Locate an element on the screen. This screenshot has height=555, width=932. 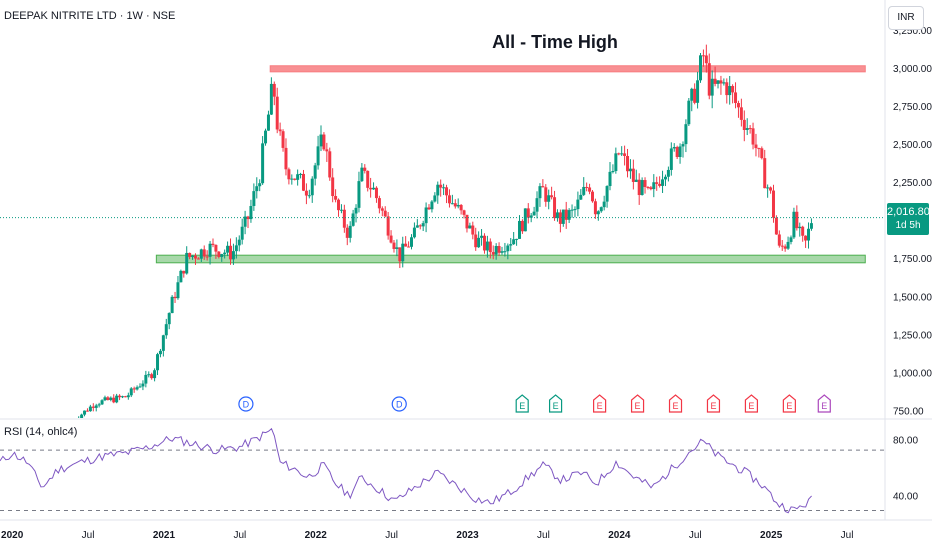
earnings-marker is located at coordinates (789, 403).